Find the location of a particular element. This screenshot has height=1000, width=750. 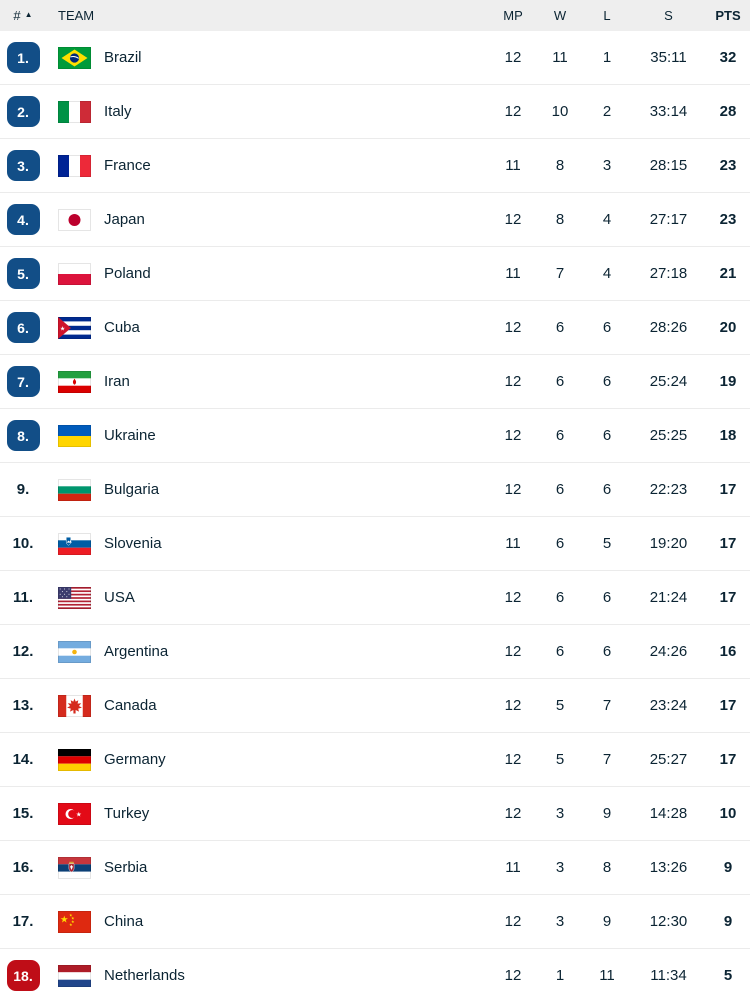

sets-value: 28:15 is located at coordinates (668, 165).